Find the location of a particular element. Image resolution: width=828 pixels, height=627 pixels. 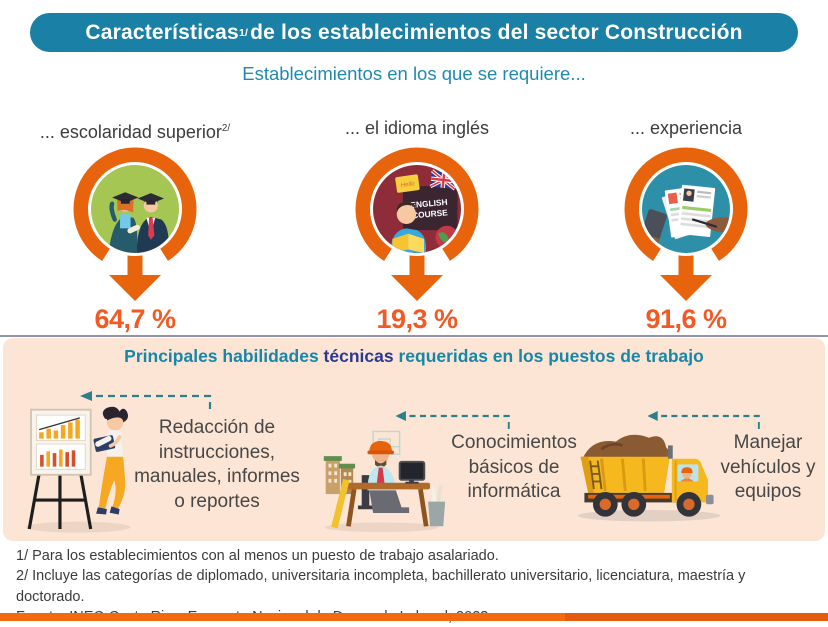

resumes-hand-icon is located at coordinates (686, 224).